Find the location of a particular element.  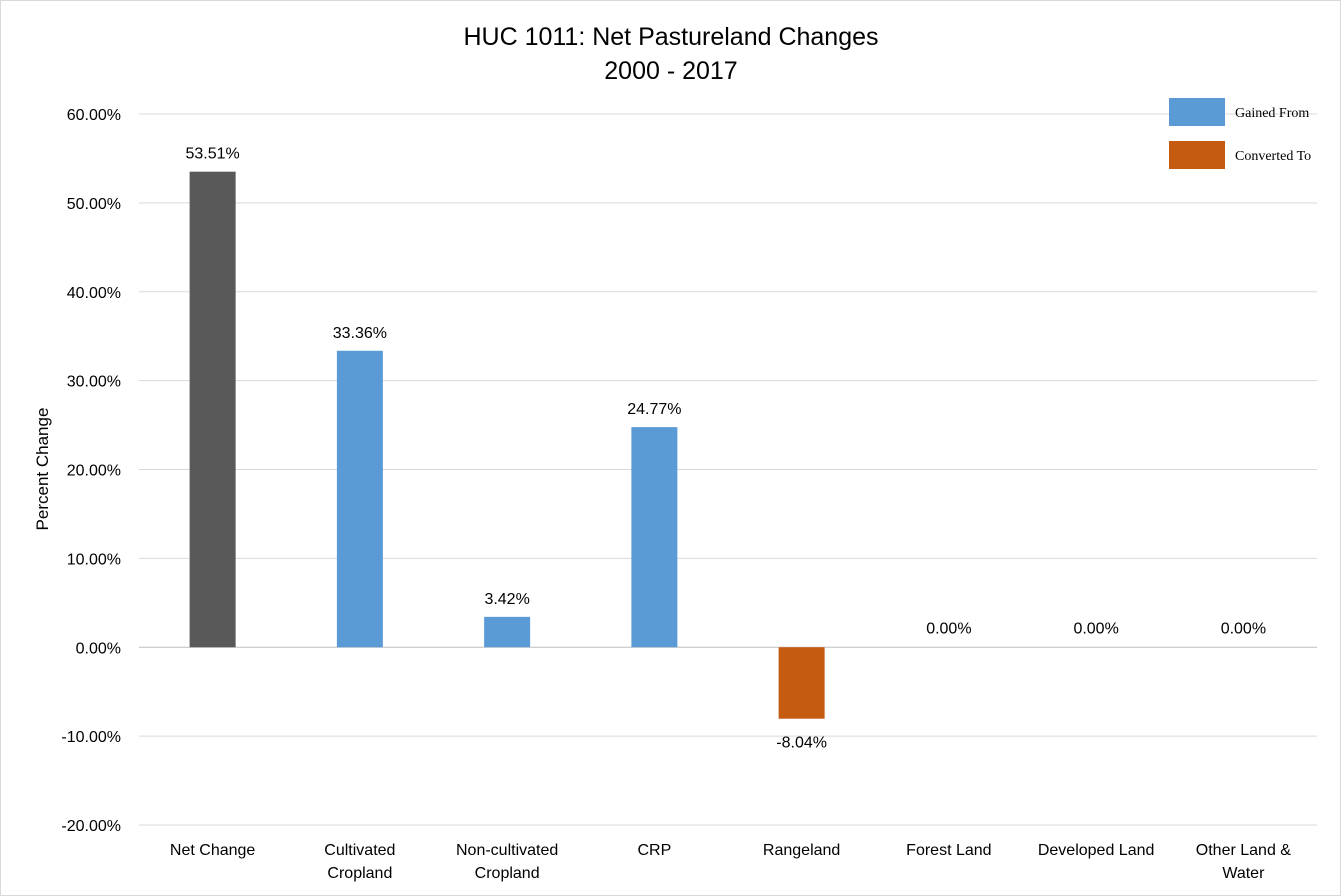

x-category-label: Forest Land is located at coordinates (948, 850).